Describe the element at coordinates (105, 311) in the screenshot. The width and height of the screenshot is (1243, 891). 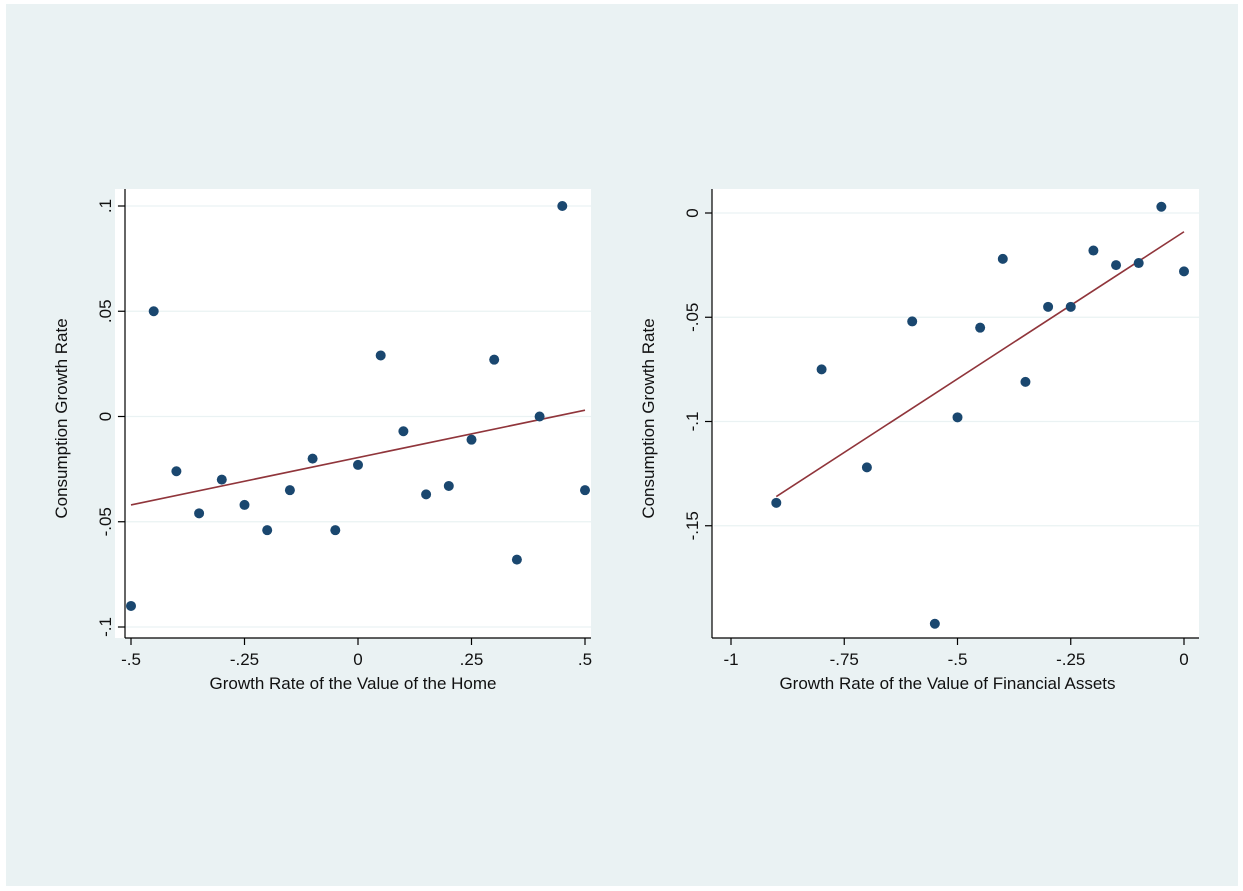
I see `y-tick-label: .05` at that location.